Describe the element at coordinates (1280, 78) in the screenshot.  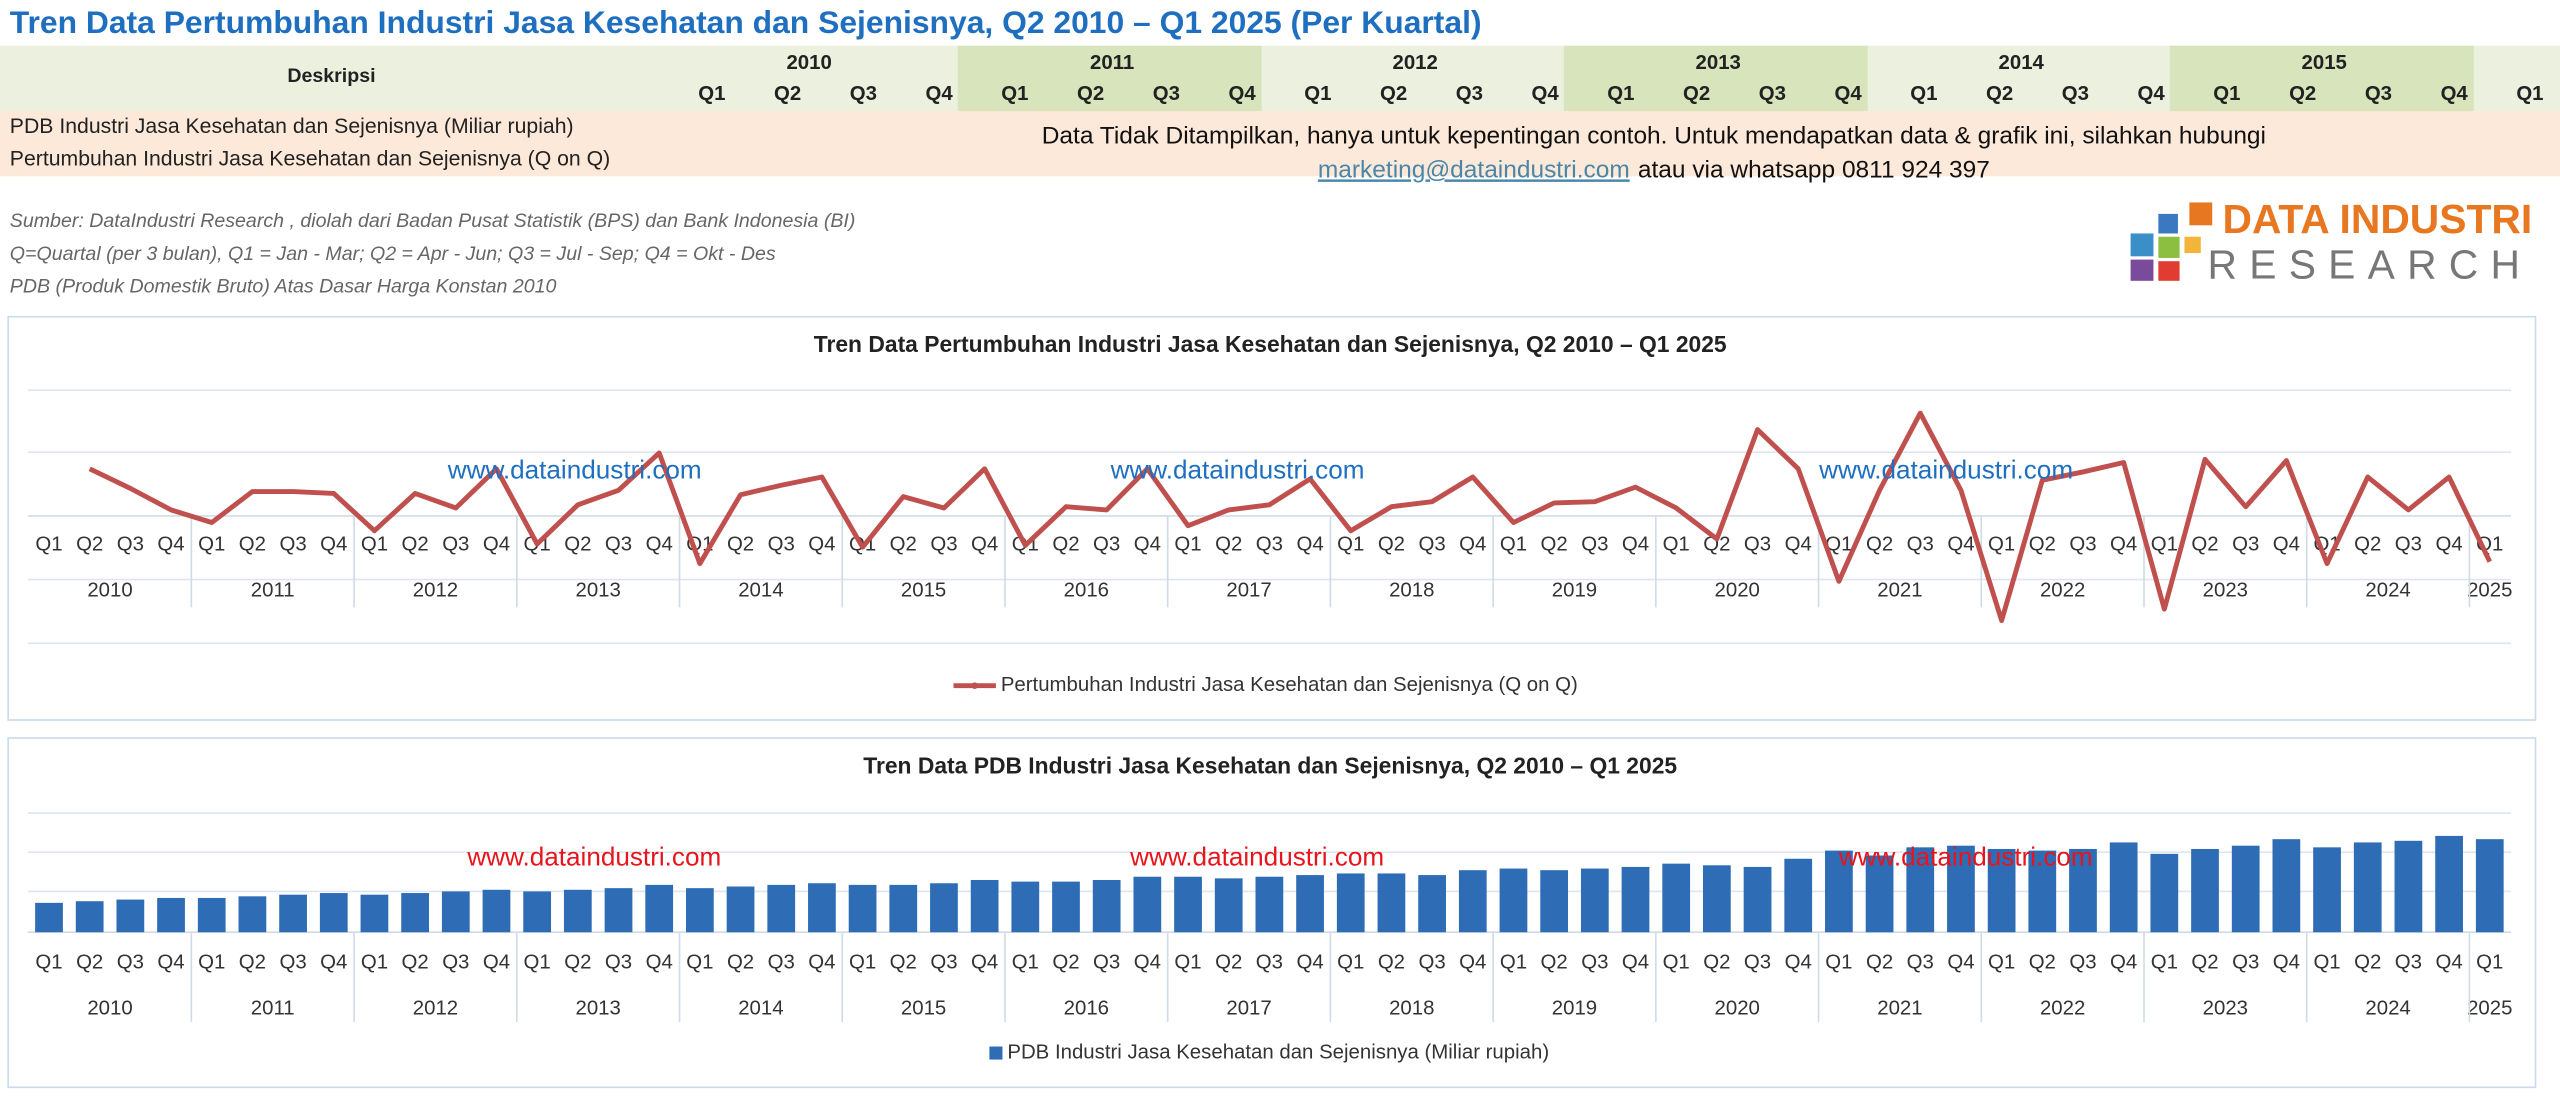
I see `table-header` at that location.